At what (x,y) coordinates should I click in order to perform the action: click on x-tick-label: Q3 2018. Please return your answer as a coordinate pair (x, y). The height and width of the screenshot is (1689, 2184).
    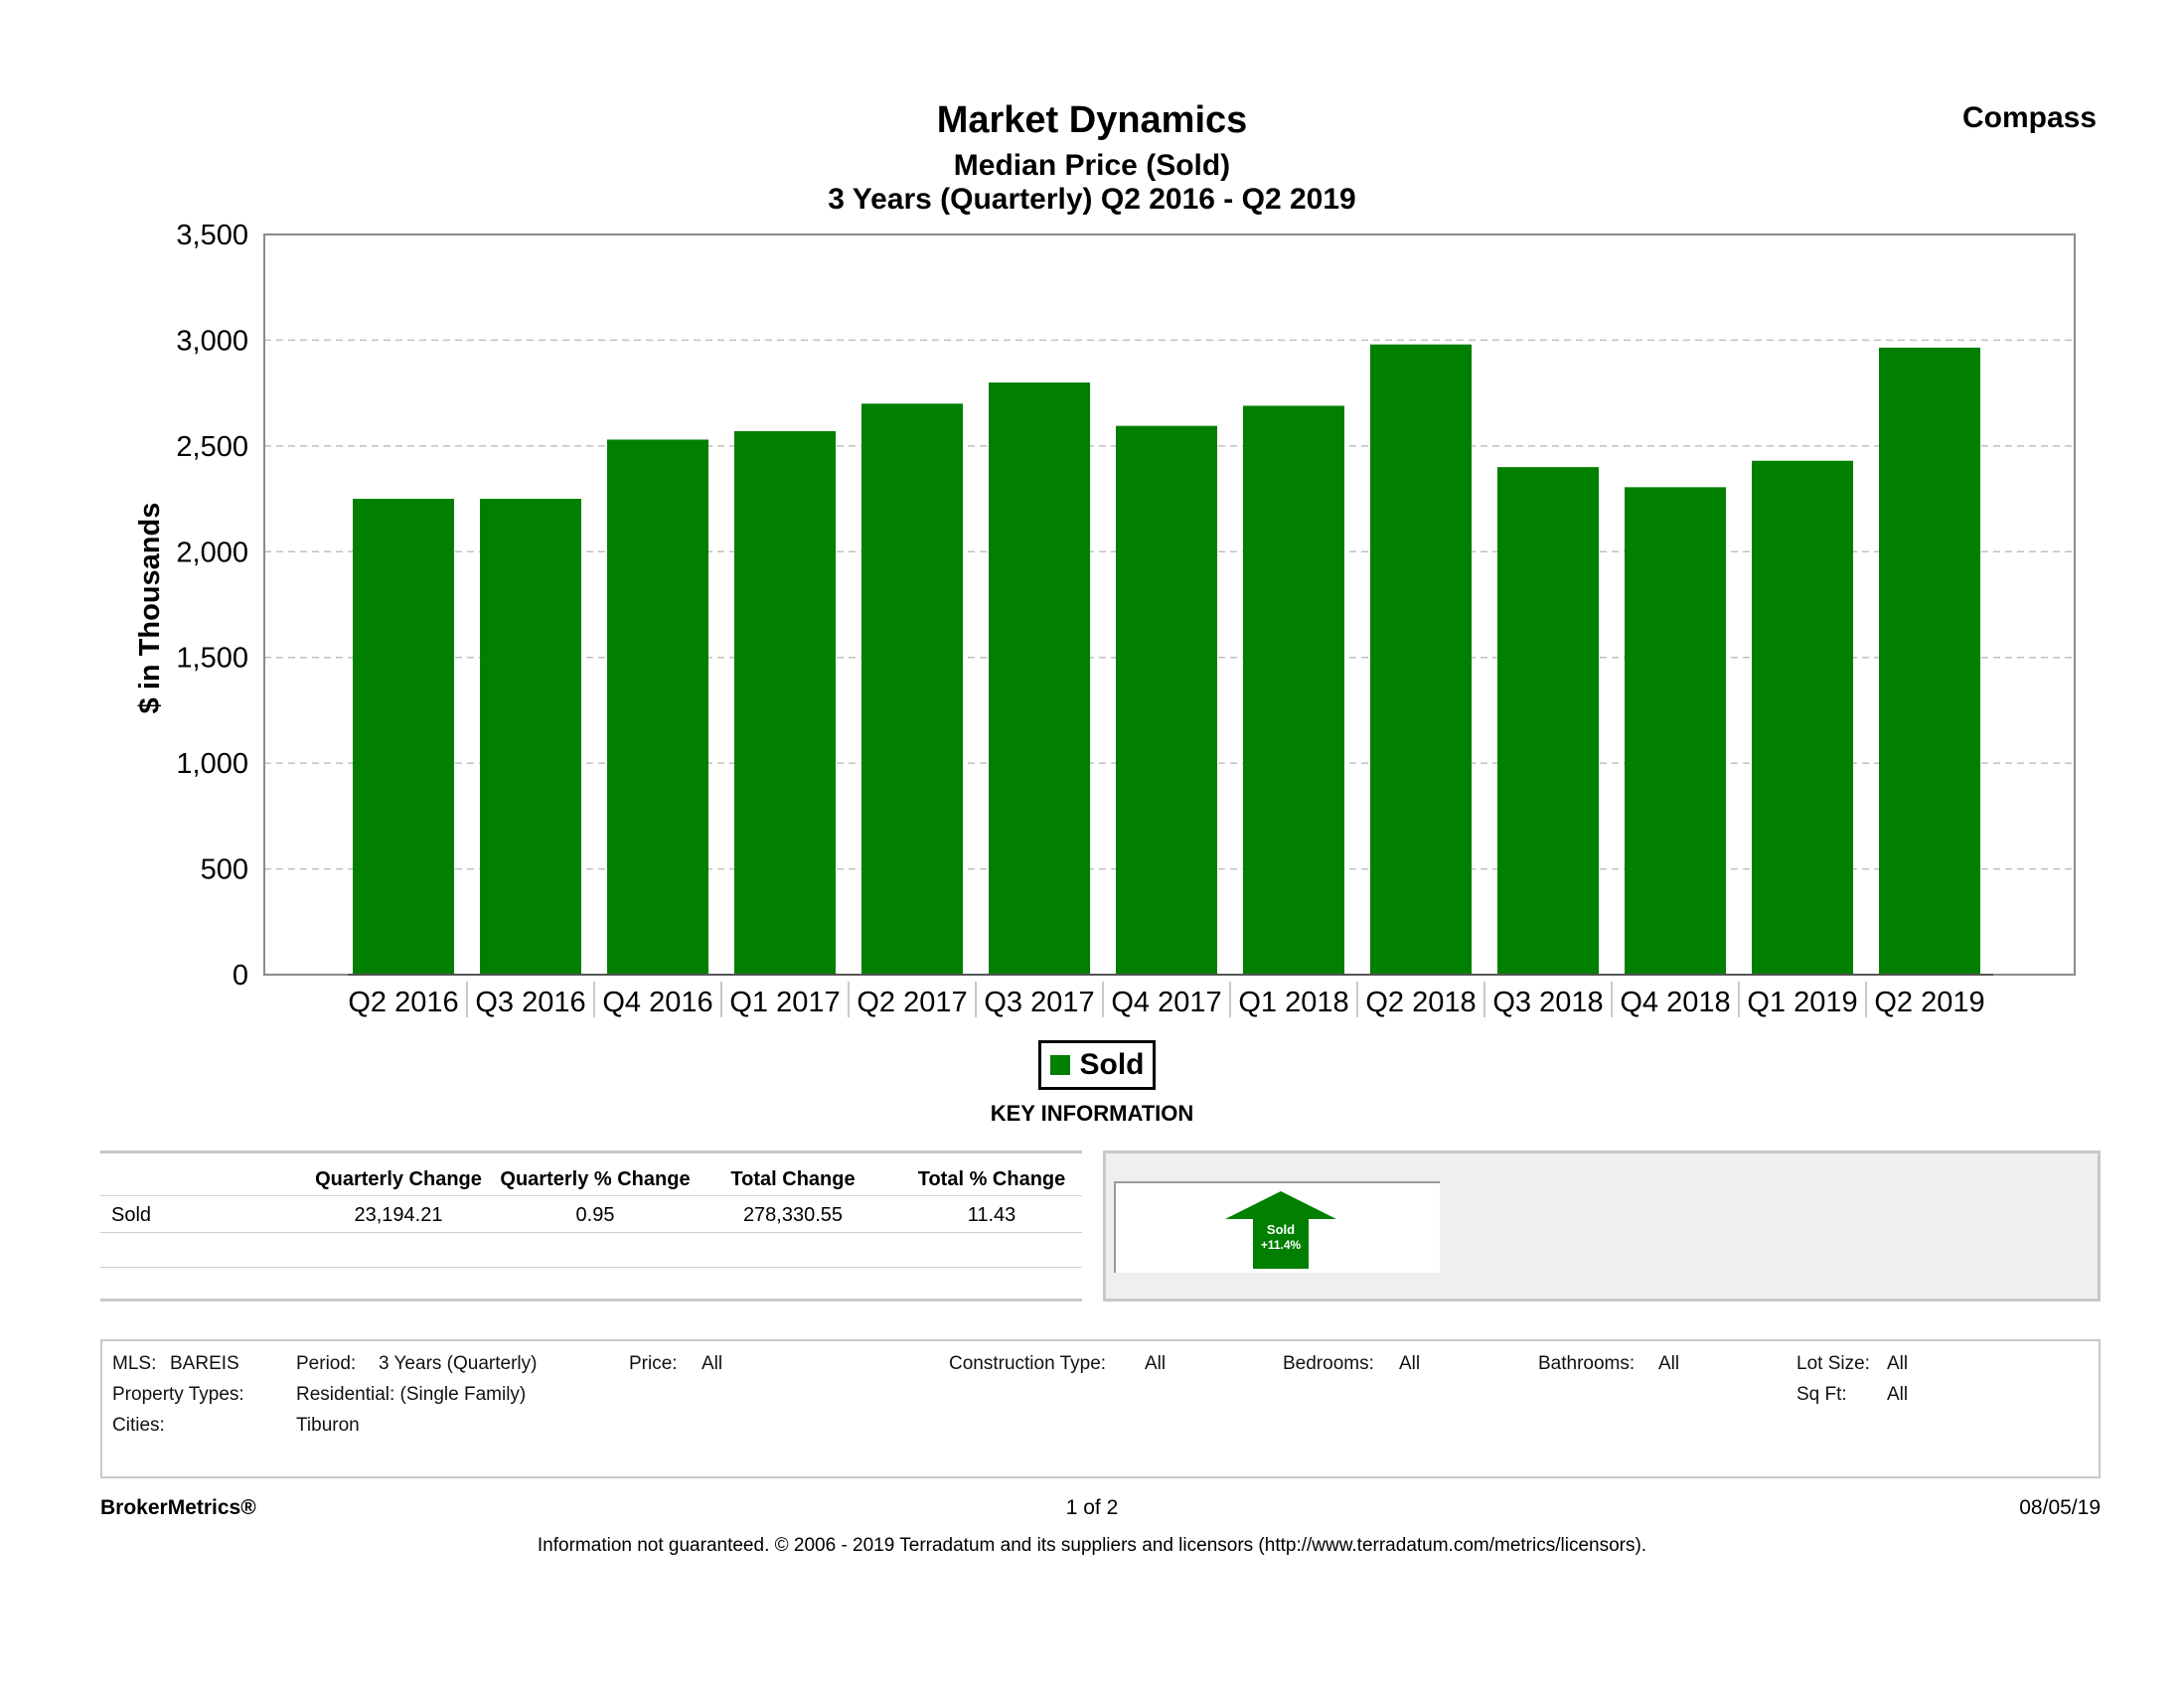
    Looking at the image, I should click on (1547, 1002).